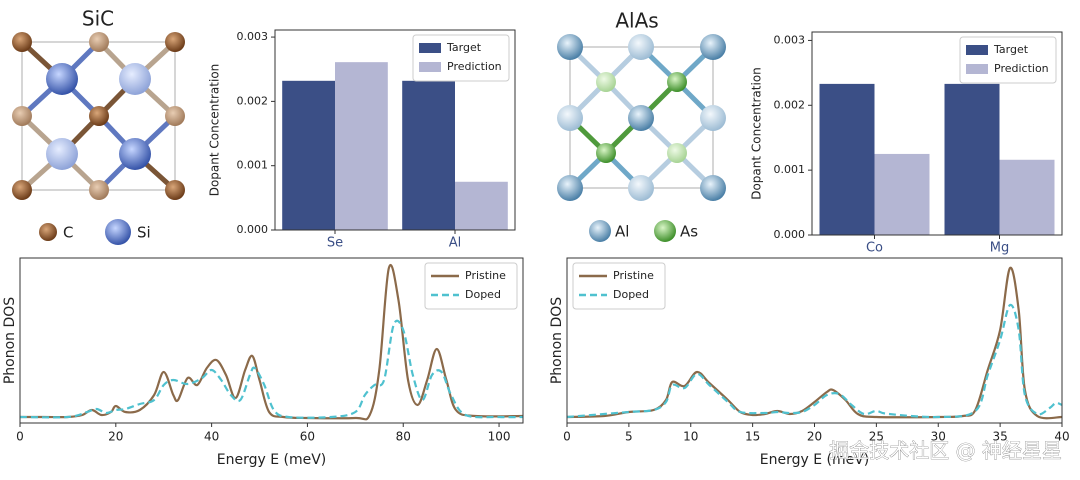 This screenshot has width=1080, height=480. Describe the element at coordinates (98, 19) in the screenshot. I see `structure-title: SiC` at that location.